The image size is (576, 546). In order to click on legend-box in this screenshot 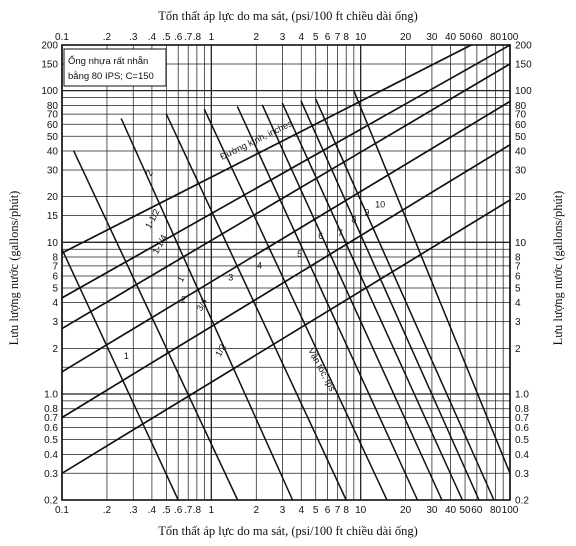, I will do `click(115, 67)`.